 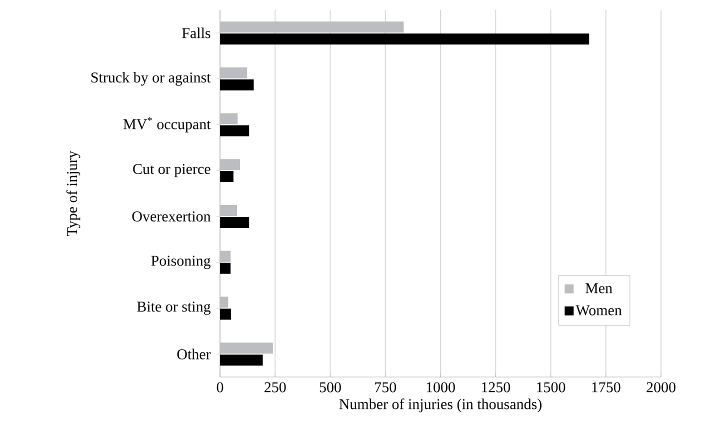 I want to click on x-tick-label: 1500, so click(x=551, y=387).